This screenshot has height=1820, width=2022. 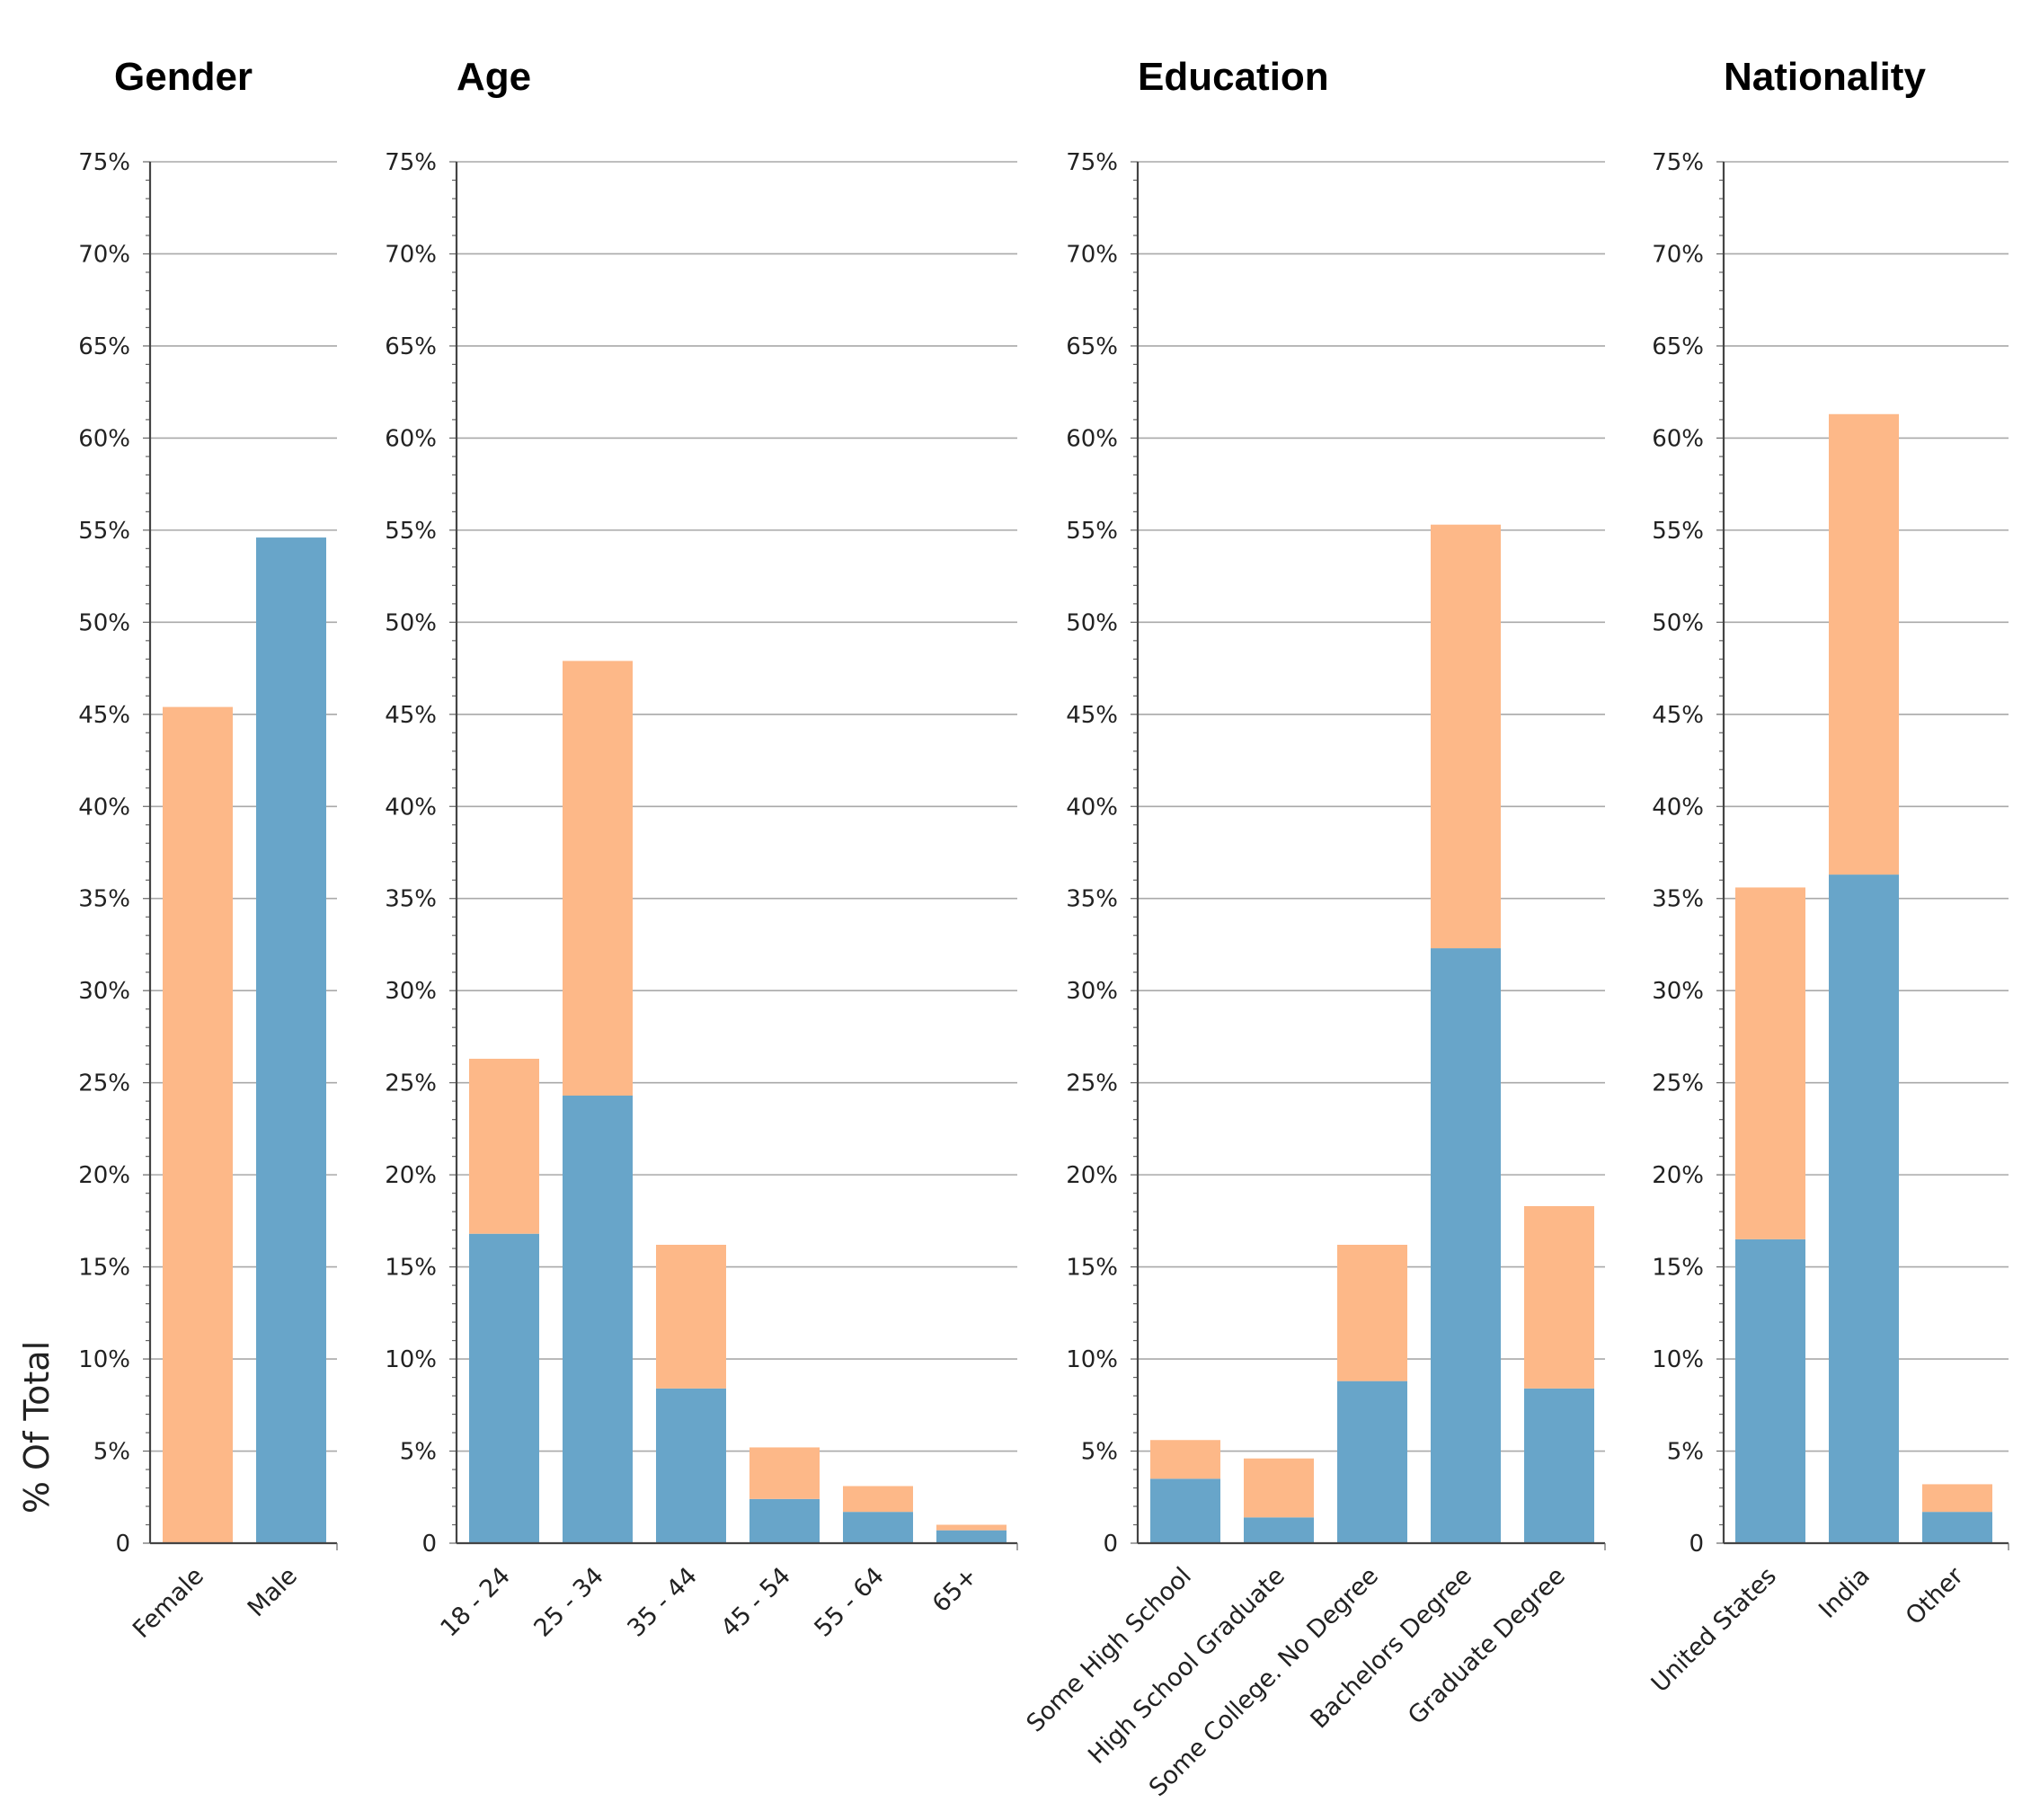 I want to click on panel-title-1: Age, so click(x=494, y=77).